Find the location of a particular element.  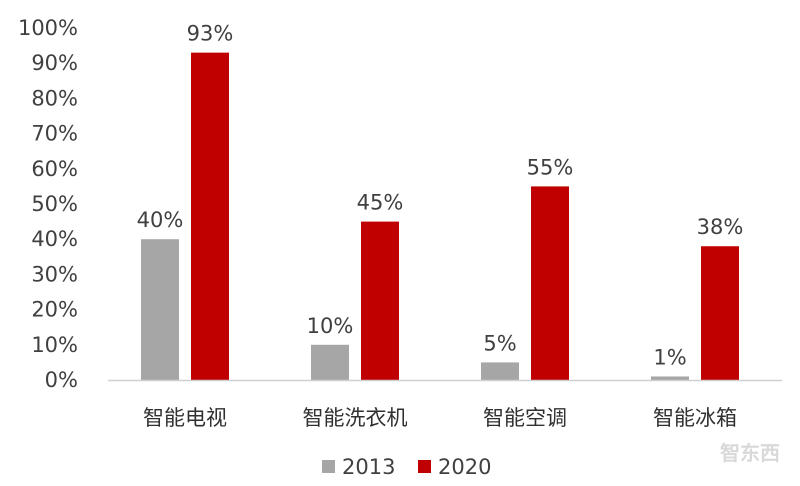

data-label: 93% is located at coordinates (210, 34).